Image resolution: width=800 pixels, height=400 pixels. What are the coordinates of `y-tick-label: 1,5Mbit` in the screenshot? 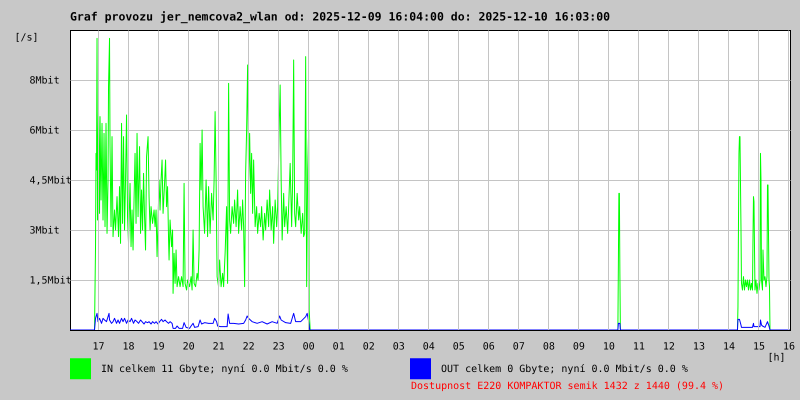 It's located at (51, 281).